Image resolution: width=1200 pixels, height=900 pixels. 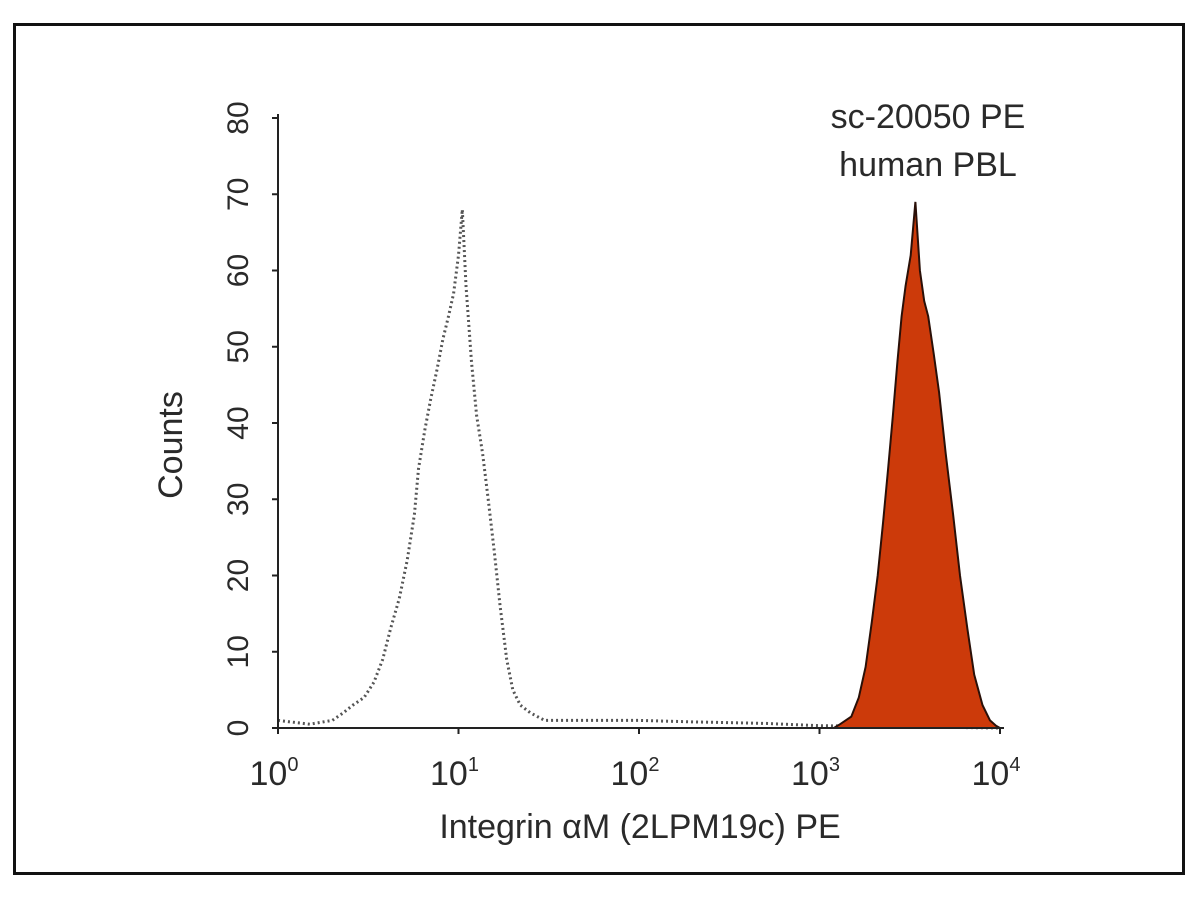 I want to click on y-tick-label: 60, so click(x=238, y=270).